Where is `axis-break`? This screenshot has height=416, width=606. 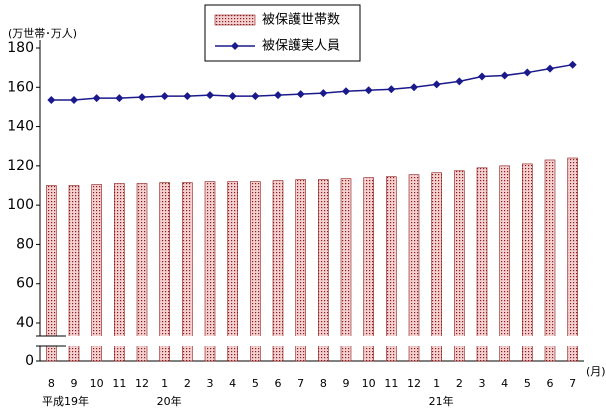 axis-break is located at coordinates (307, 341).